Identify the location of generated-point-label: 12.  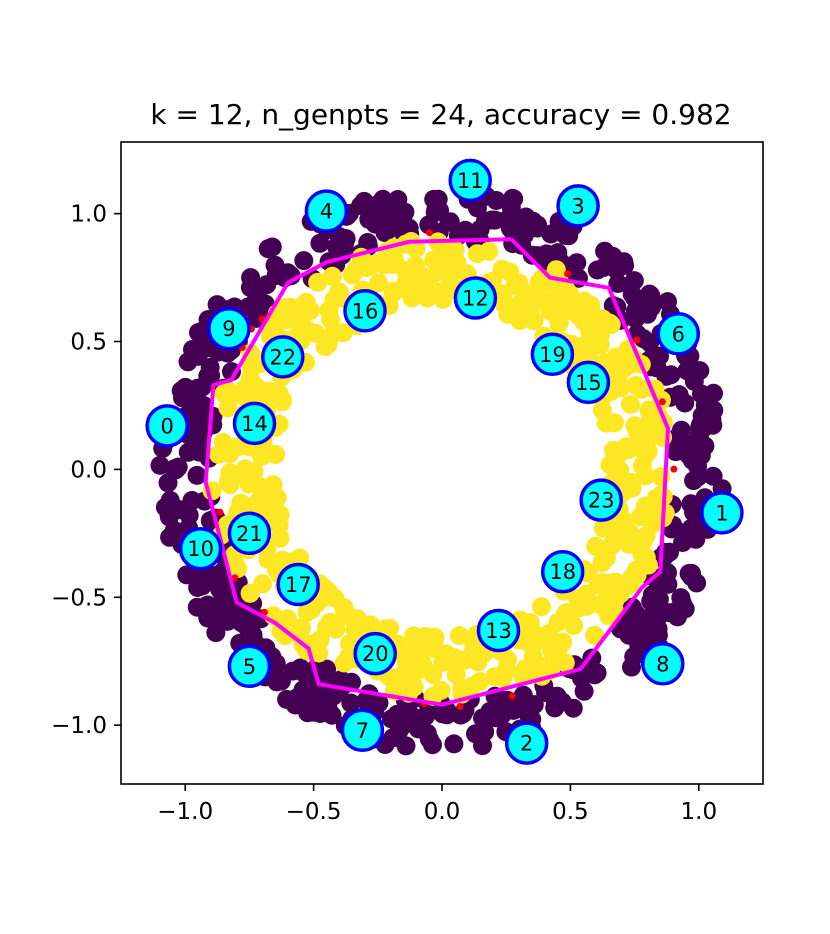
(475, 299).